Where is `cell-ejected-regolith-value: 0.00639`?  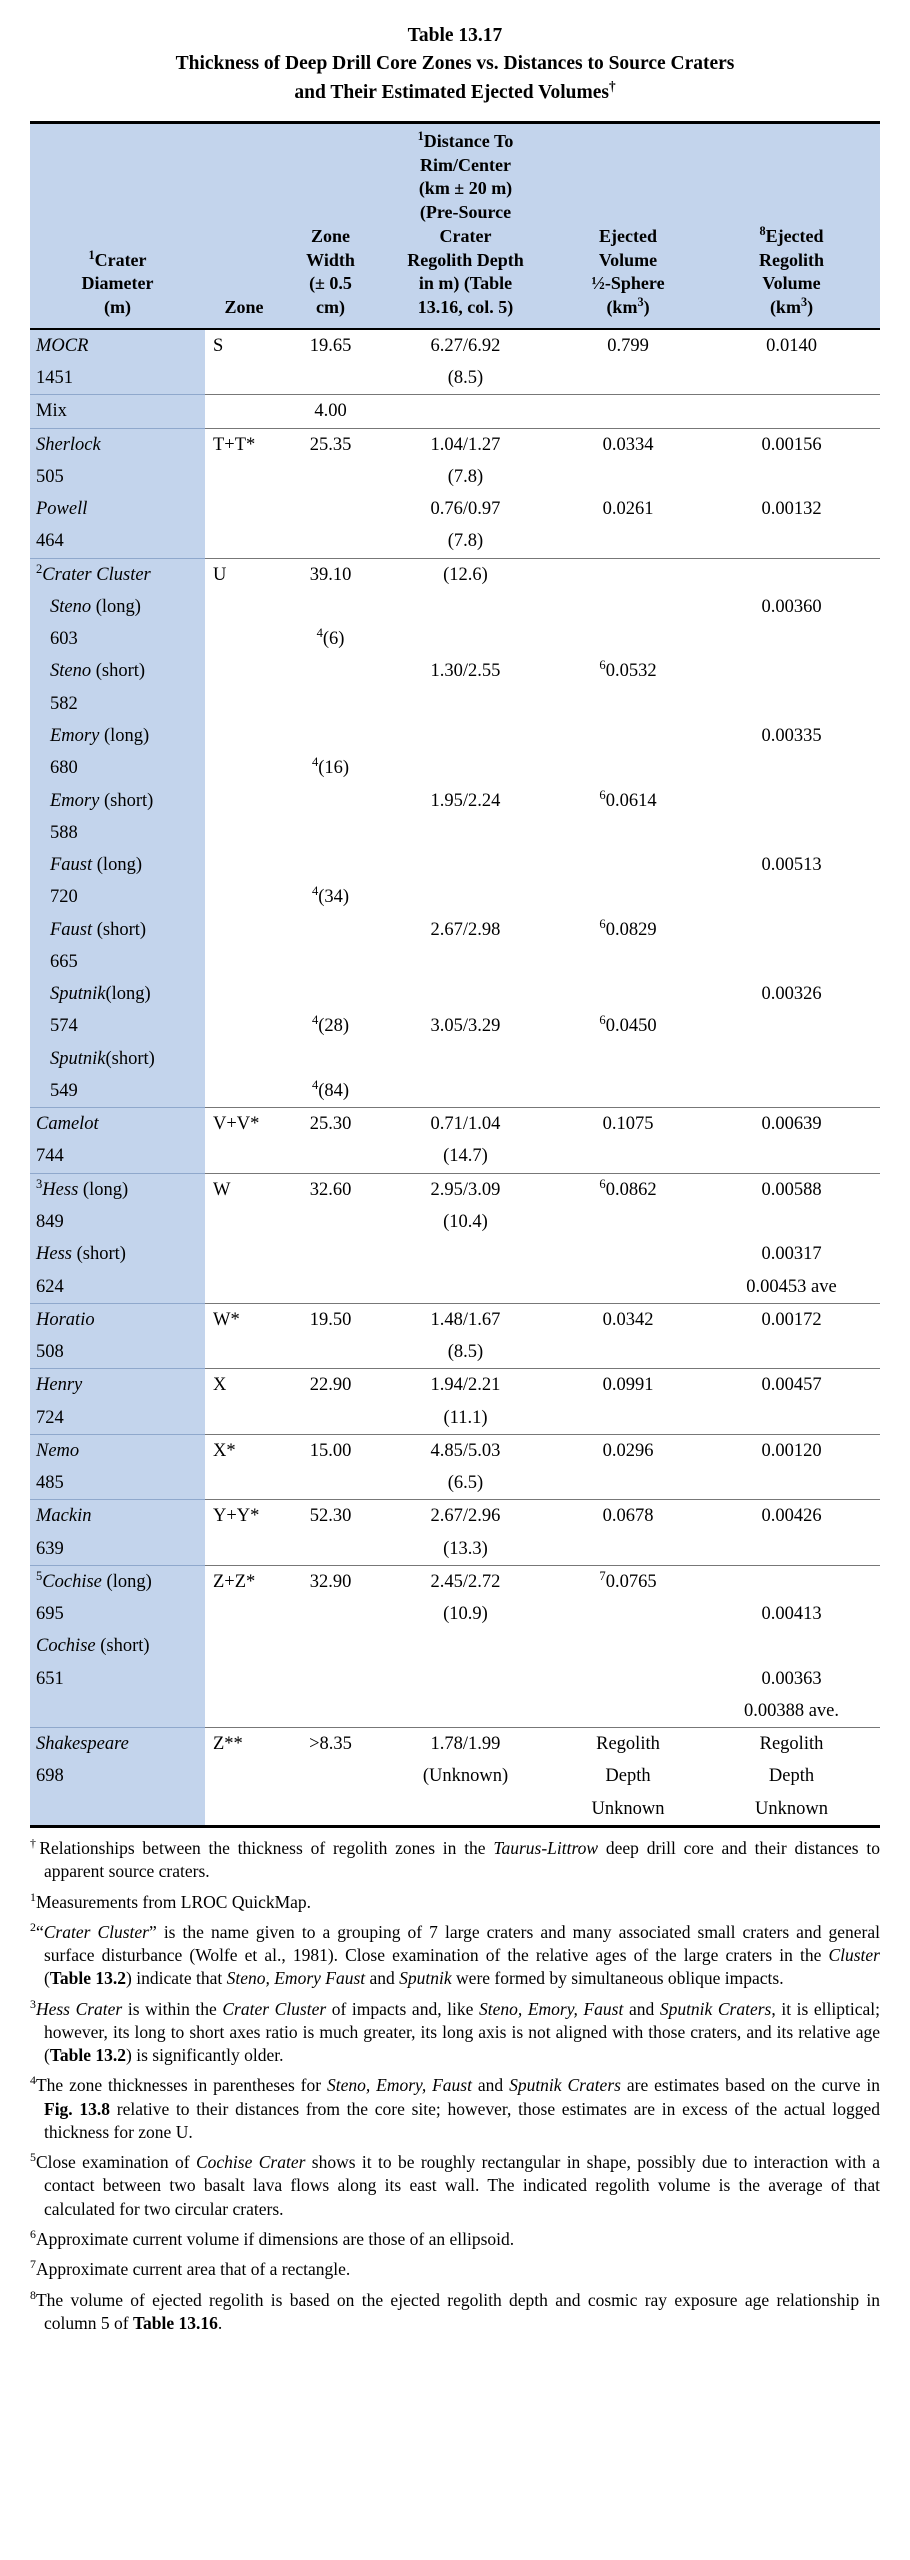
cell-ejected-regolith-value: 0.00639 is located at coordinates (791, 1124).